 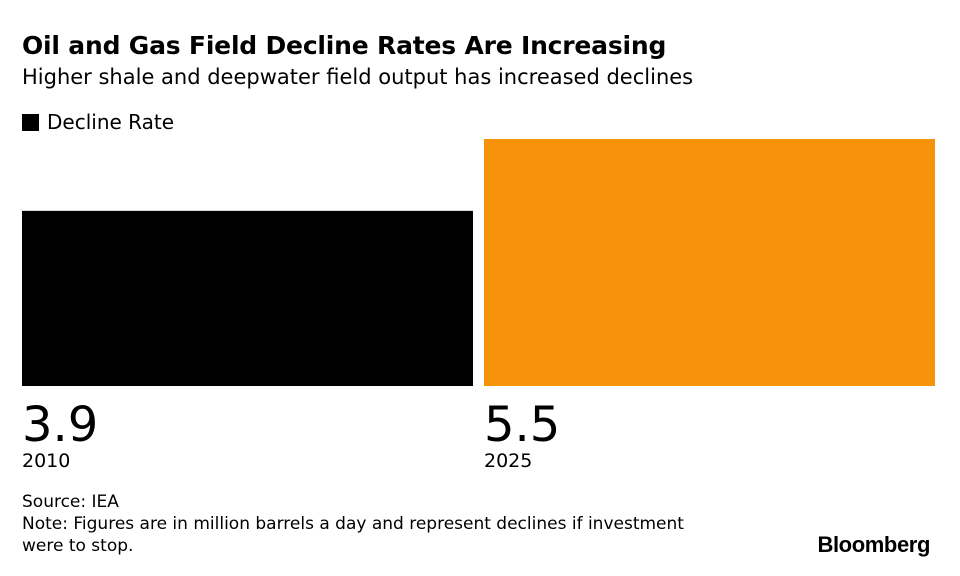 I want to click on legend-swatch-icon, so click(x=30, y=122).